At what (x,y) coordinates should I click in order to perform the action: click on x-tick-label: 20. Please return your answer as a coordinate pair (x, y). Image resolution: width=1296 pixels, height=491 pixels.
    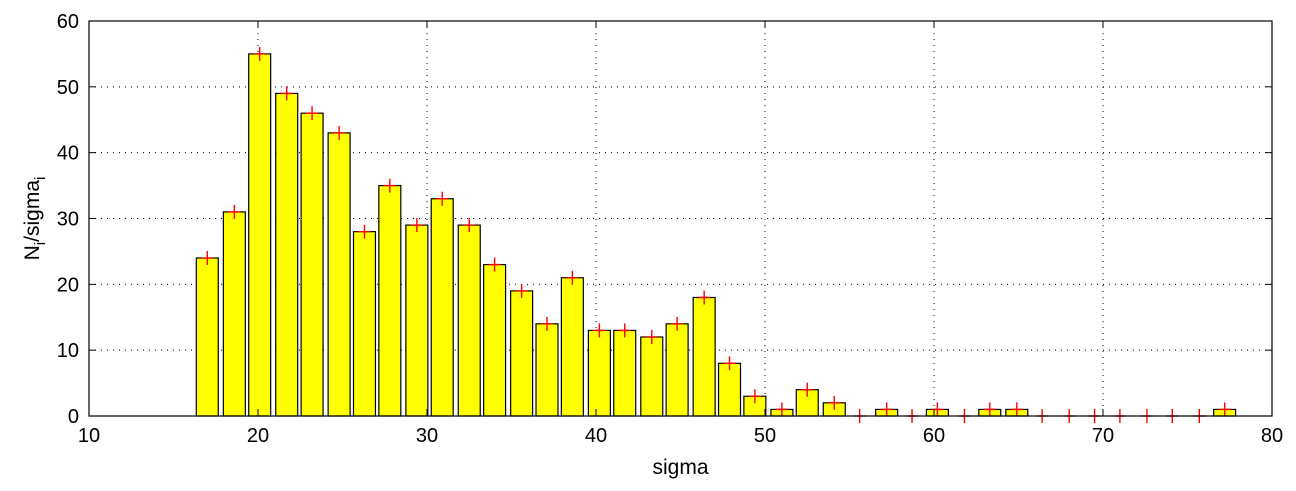
    Looking at the image, I should click on (258, 436).